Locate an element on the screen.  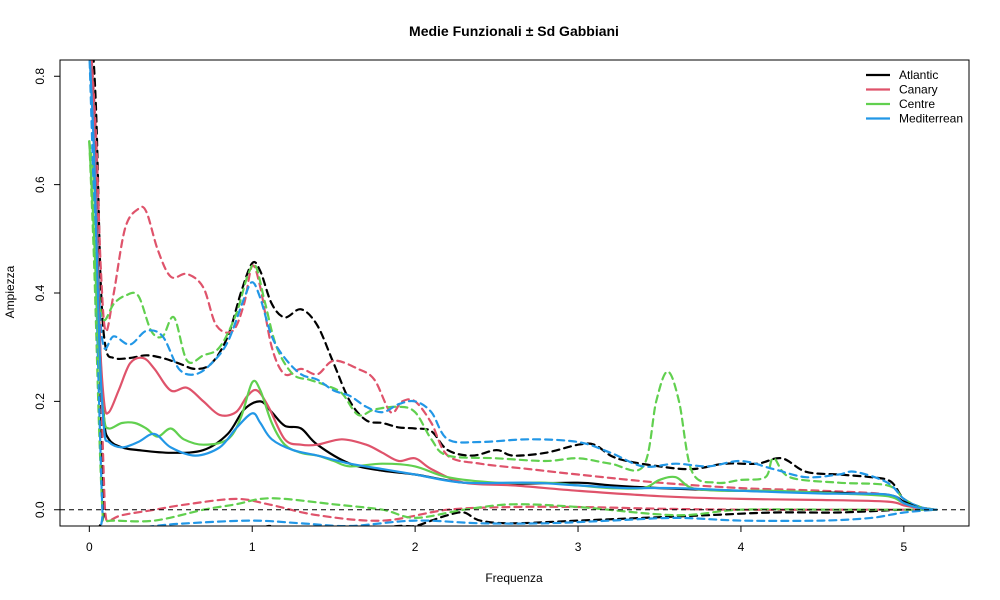
legend-label-mediterrean: Mediterrean is located at coordinates (931, 119).